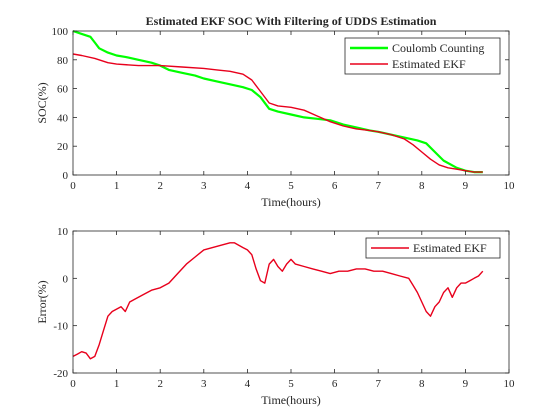  Describe the element at coordinates (160, 384) in the screenshot. I see `error-x-tick-label: 2` at that location.